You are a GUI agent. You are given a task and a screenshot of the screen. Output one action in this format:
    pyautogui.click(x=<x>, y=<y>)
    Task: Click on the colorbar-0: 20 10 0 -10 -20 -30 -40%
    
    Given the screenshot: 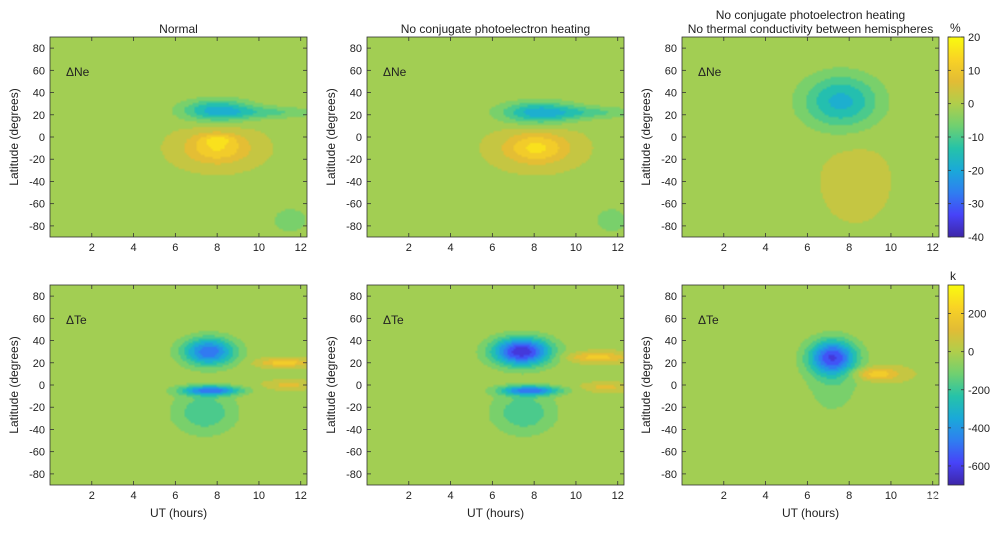 What is the action you would take?
    pyautogui.click(x=965, y=132)
    